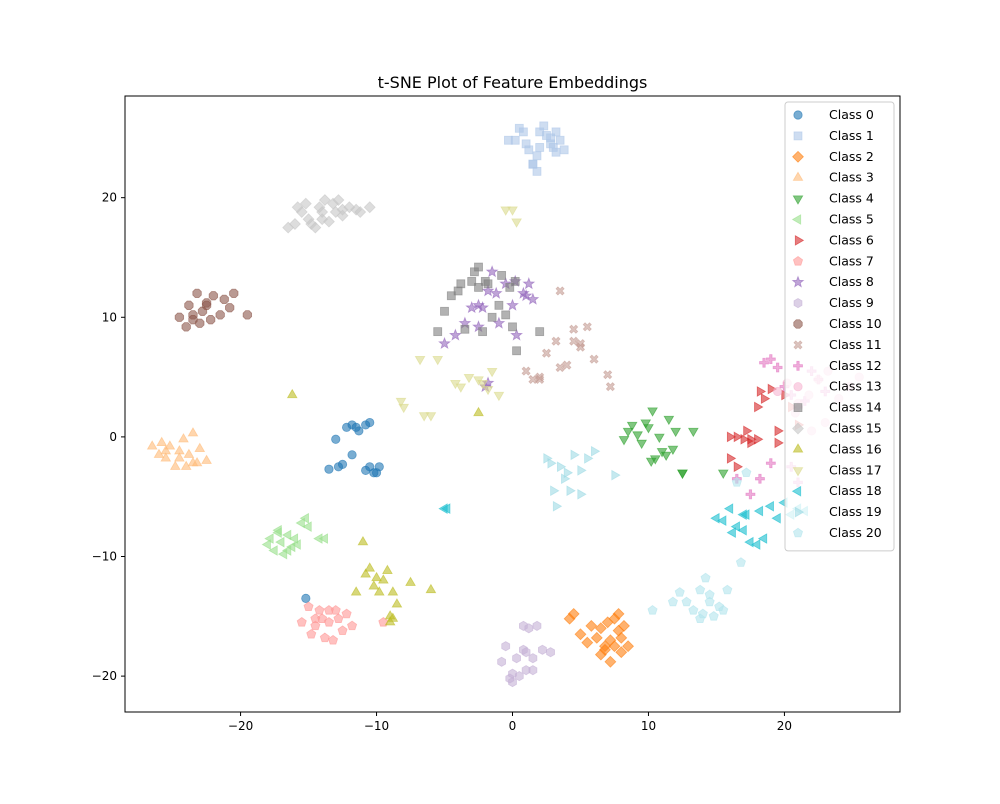  Describe the element at coordinates (851, 260) in the screenshot. I see `legend-label: Class 7` at that location.